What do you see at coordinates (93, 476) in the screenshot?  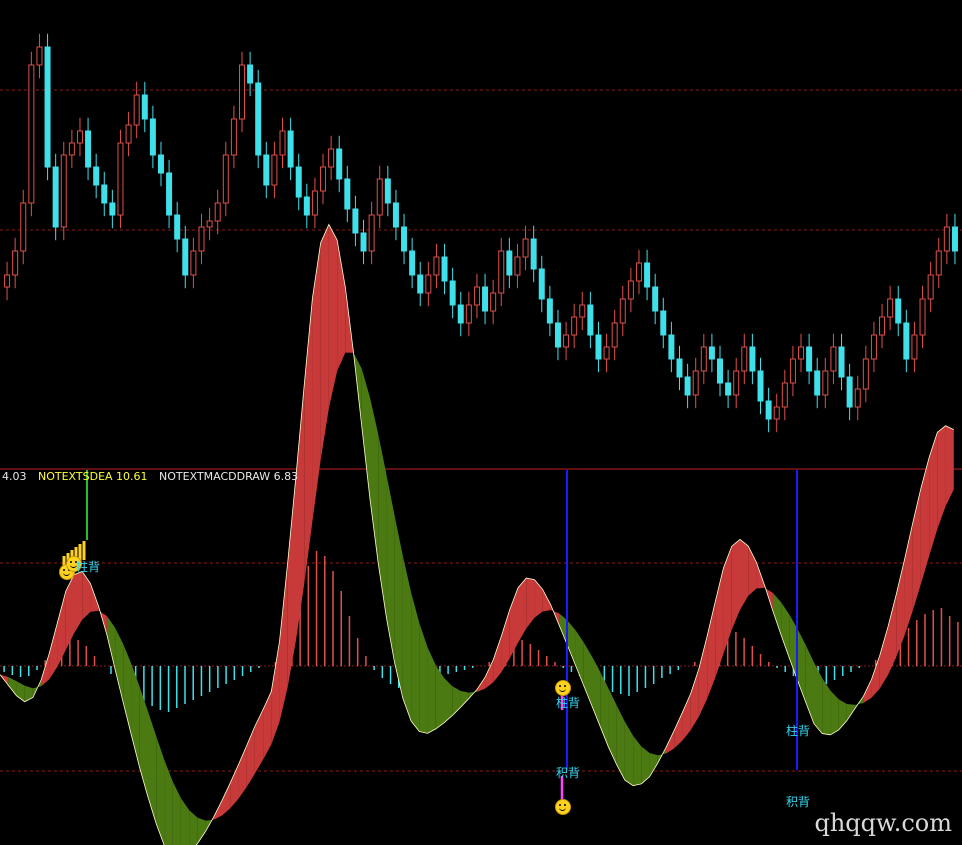 I see `legend-dea-value: NOTEXTSDEA 10.61` at bounding box center [93, 476].